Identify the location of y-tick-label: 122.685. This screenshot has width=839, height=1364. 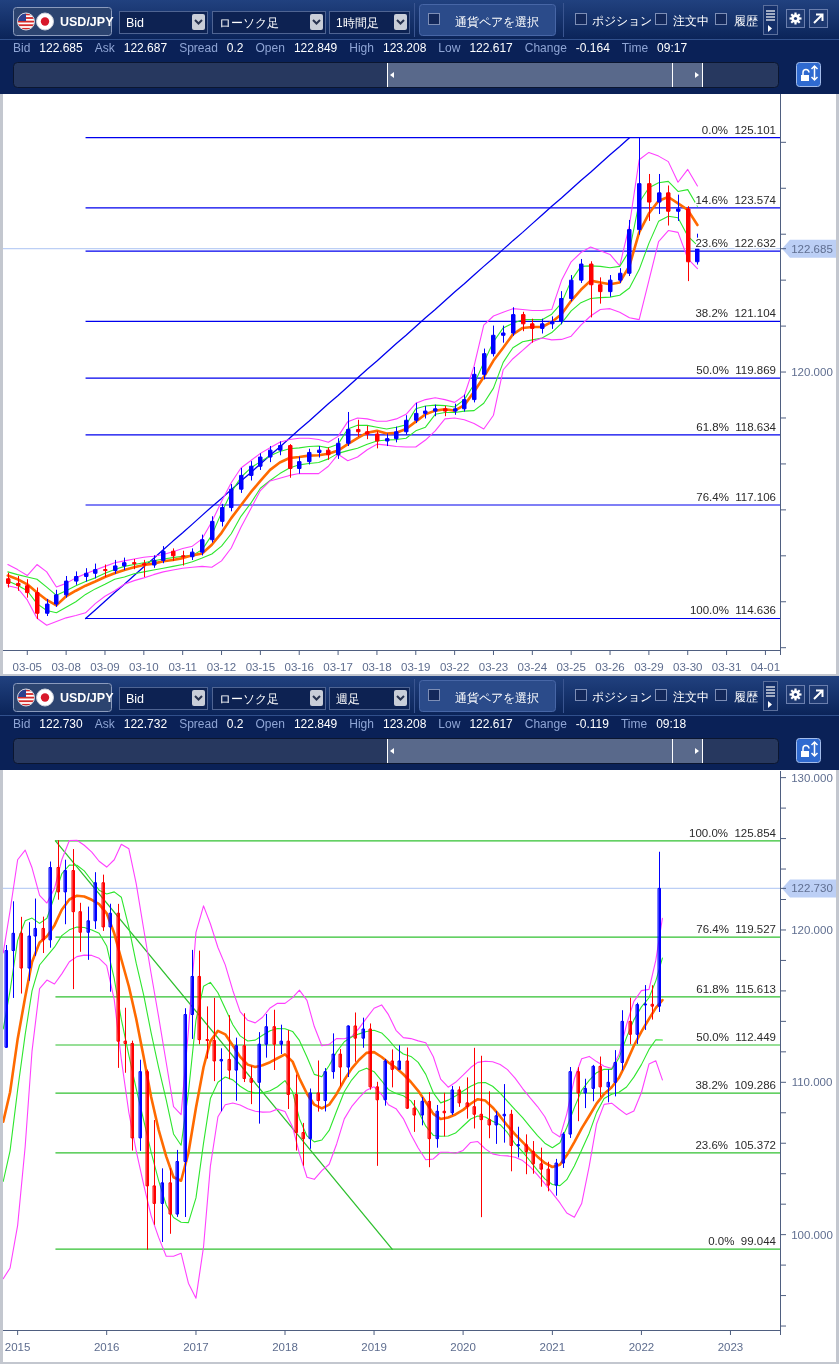
(812, 248).